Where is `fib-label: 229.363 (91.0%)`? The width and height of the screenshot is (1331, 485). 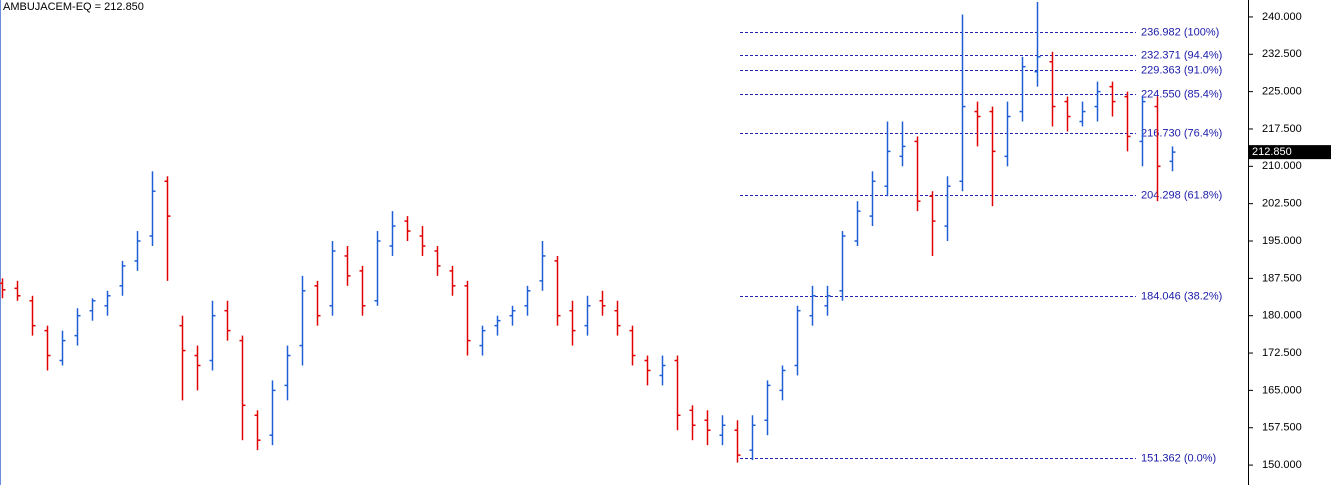
fib-label: 229.363 (91.0%) is located at coordinates (1181, 70).